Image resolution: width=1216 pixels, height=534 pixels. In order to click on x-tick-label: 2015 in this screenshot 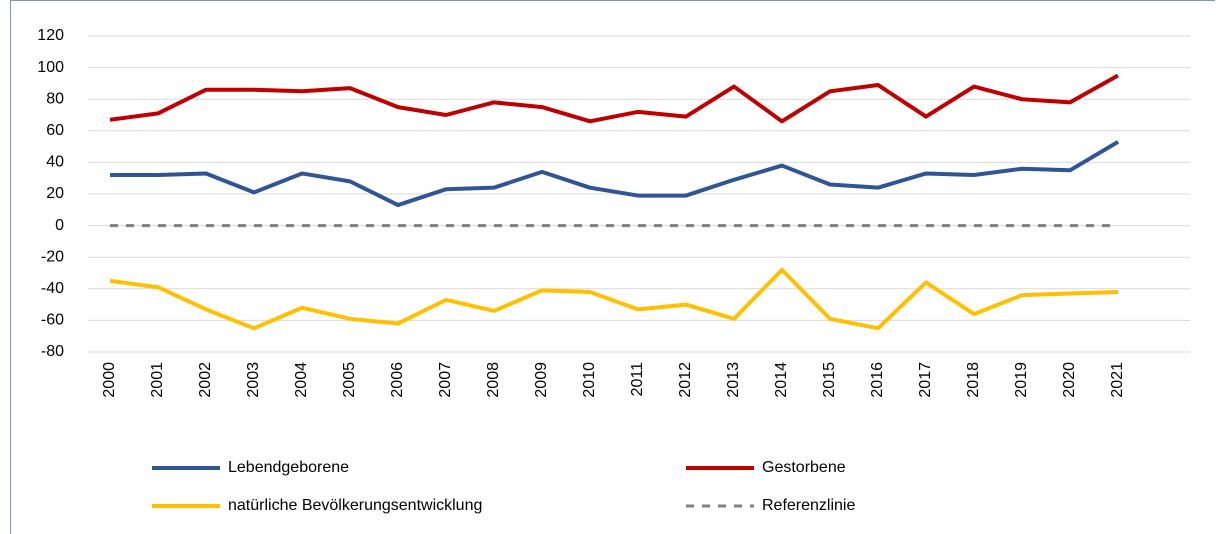, I will do `click(829, 380)`.